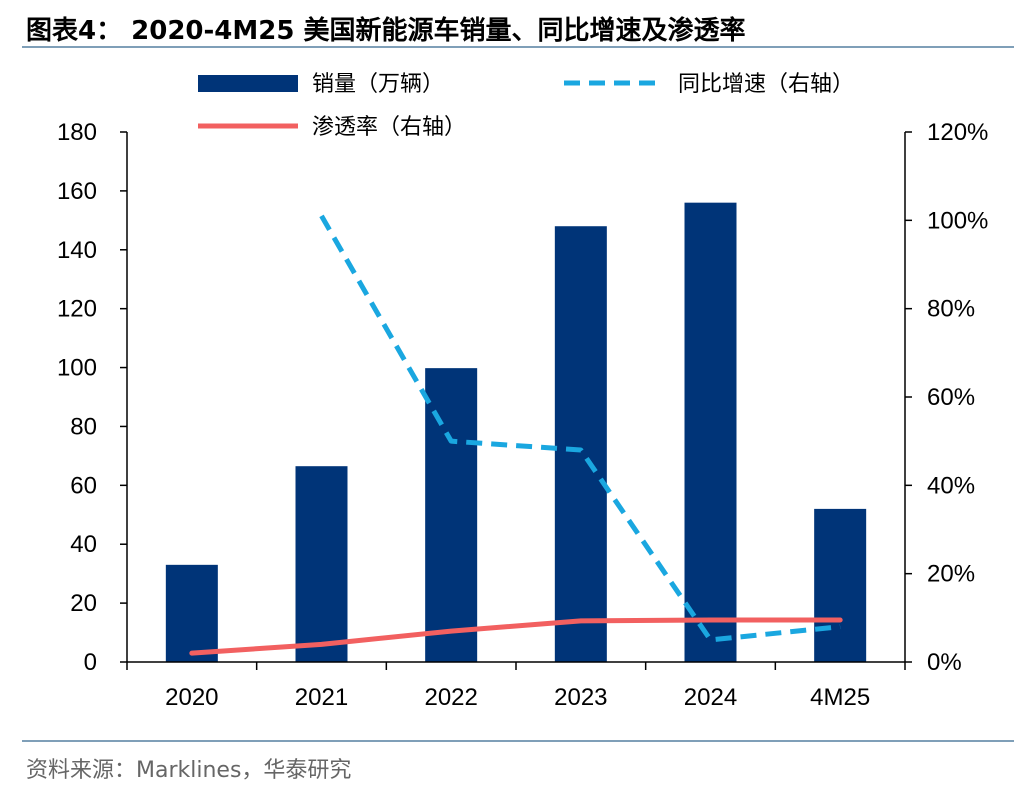 This screenshot has width=1036, height=792. What do you see at coordinates (191, 613) in the screenshot?
I see `bar-2020` at bounding box center [191, 613].